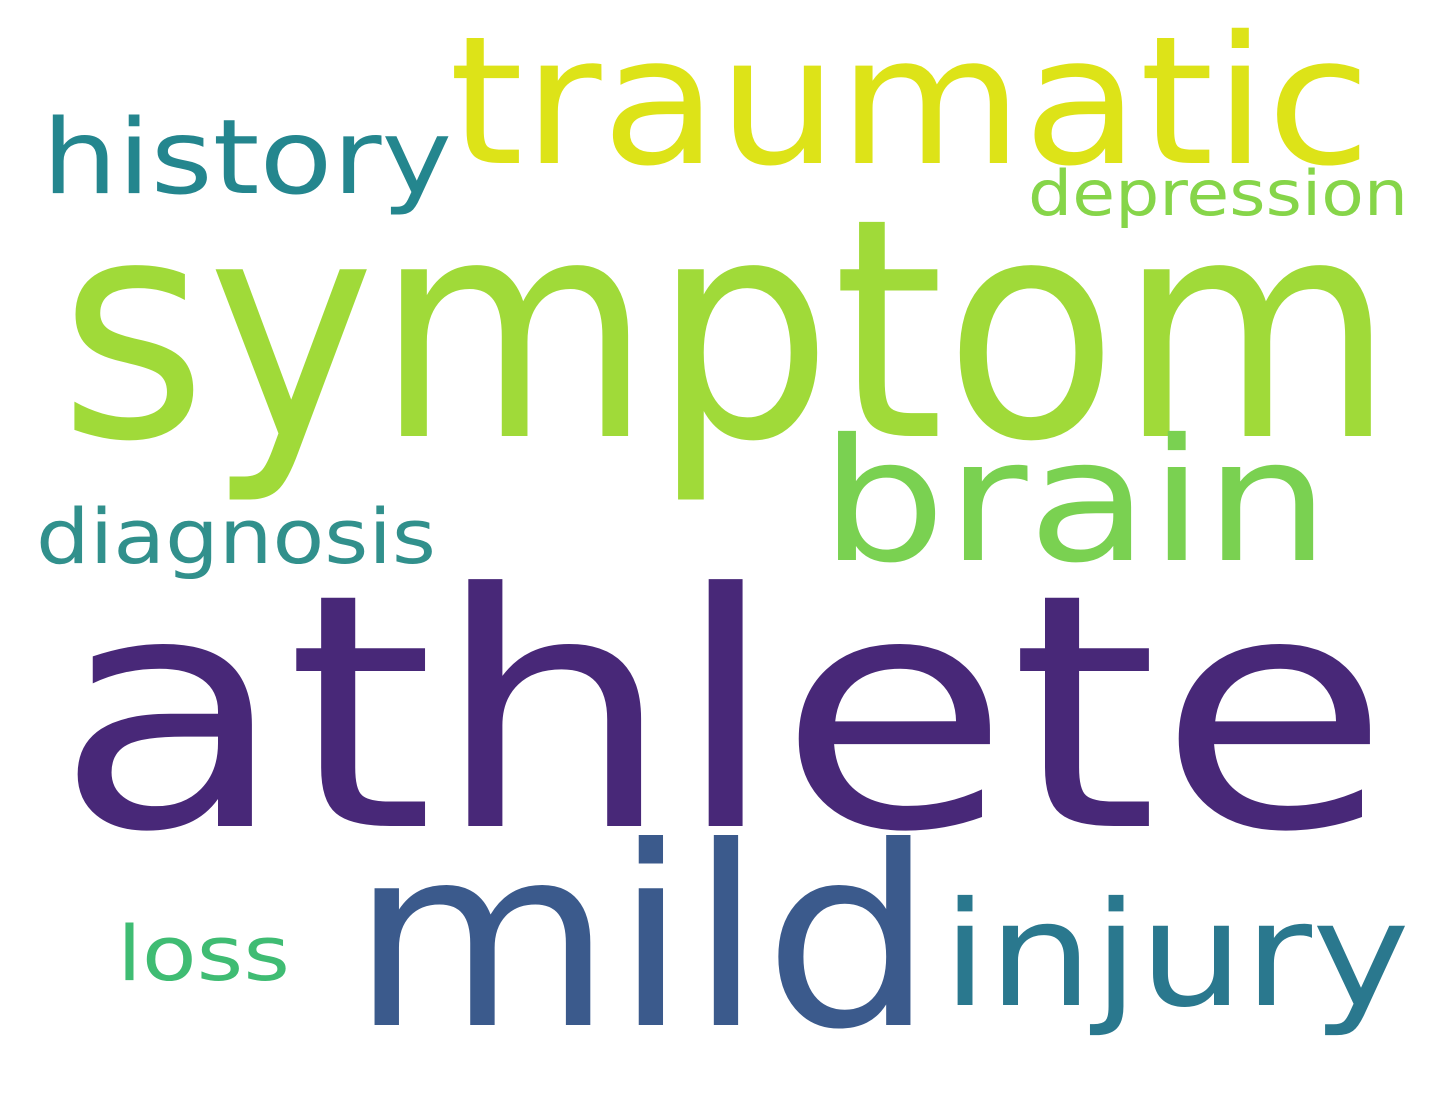  What do you see at coordinates (247, 158) in the screenshot?
I see `word-history: history` at bounding box center [247, 158].